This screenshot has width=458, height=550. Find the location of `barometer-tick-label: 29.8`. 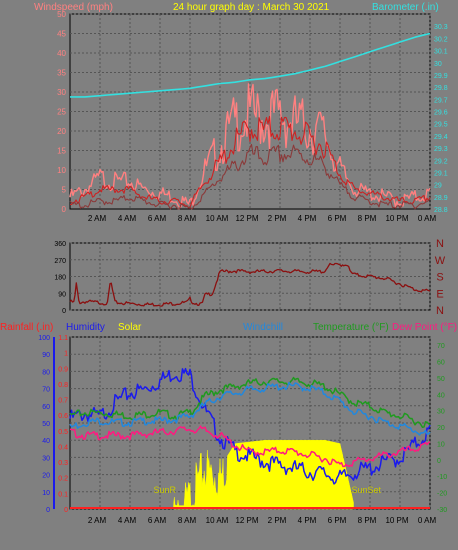

barometer-tick-label: 29.8 is located at coordinates (441, 88).